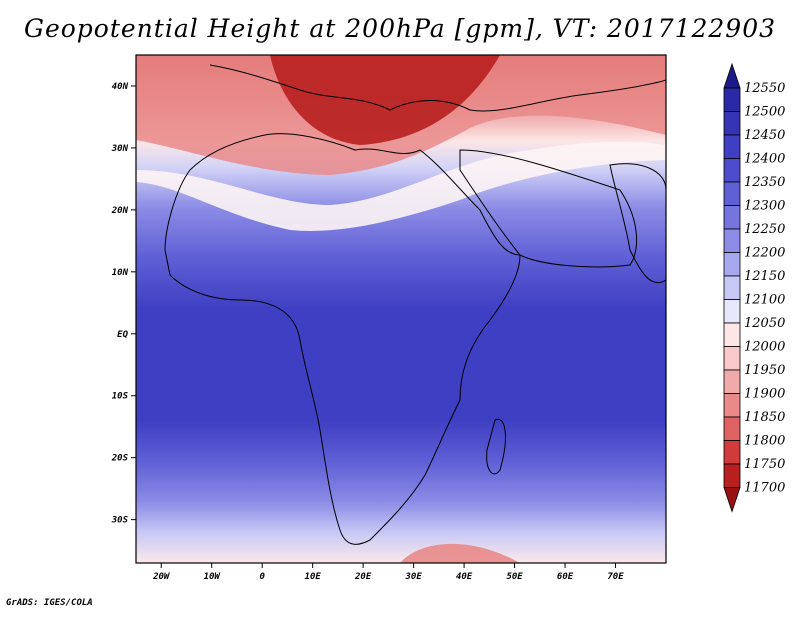  What do you see at coordinates (213, 577) in the screenshot?
I see `lon-tick-label: 10W` at bounding box center [213, 577].